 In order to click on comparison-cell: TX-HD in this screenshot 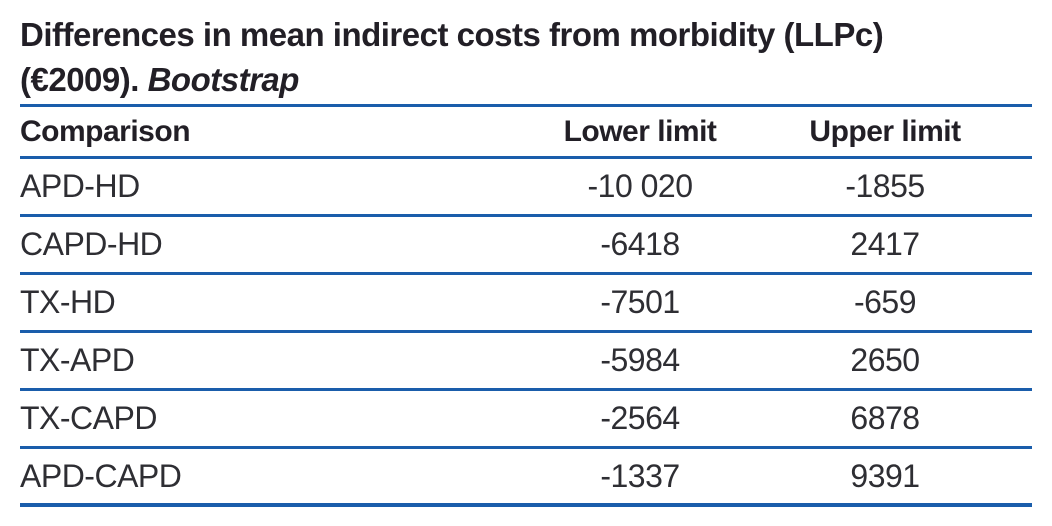, I will do `click(68, 302)`.